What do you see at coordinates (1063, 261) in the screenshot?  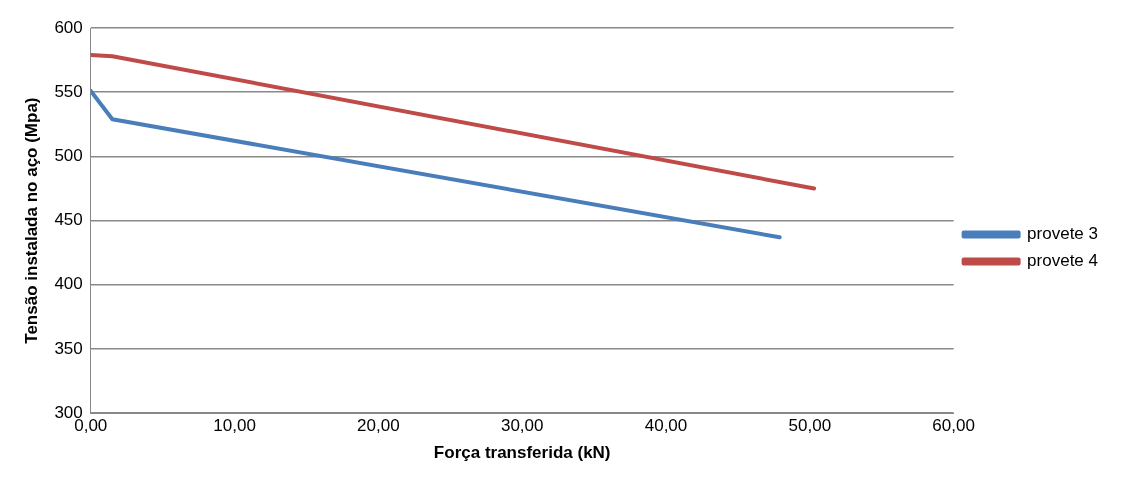 I see `legend-label: provete 4` at bounding box center [1063, 261].